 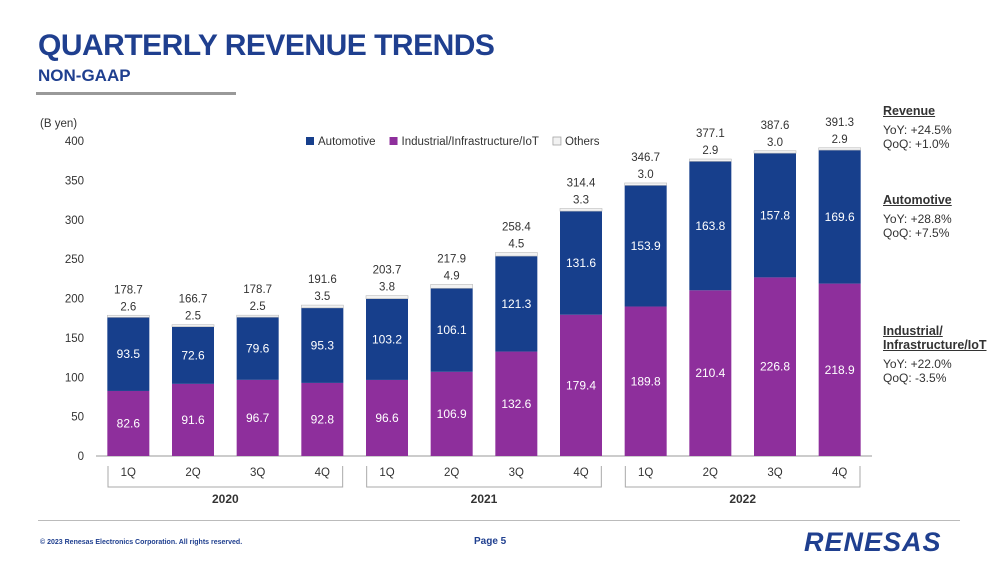 What do you see at coordinates (917, 200) in the screenshot?
I see `side-note-head: Automotive` at bounding box center [917, 200].